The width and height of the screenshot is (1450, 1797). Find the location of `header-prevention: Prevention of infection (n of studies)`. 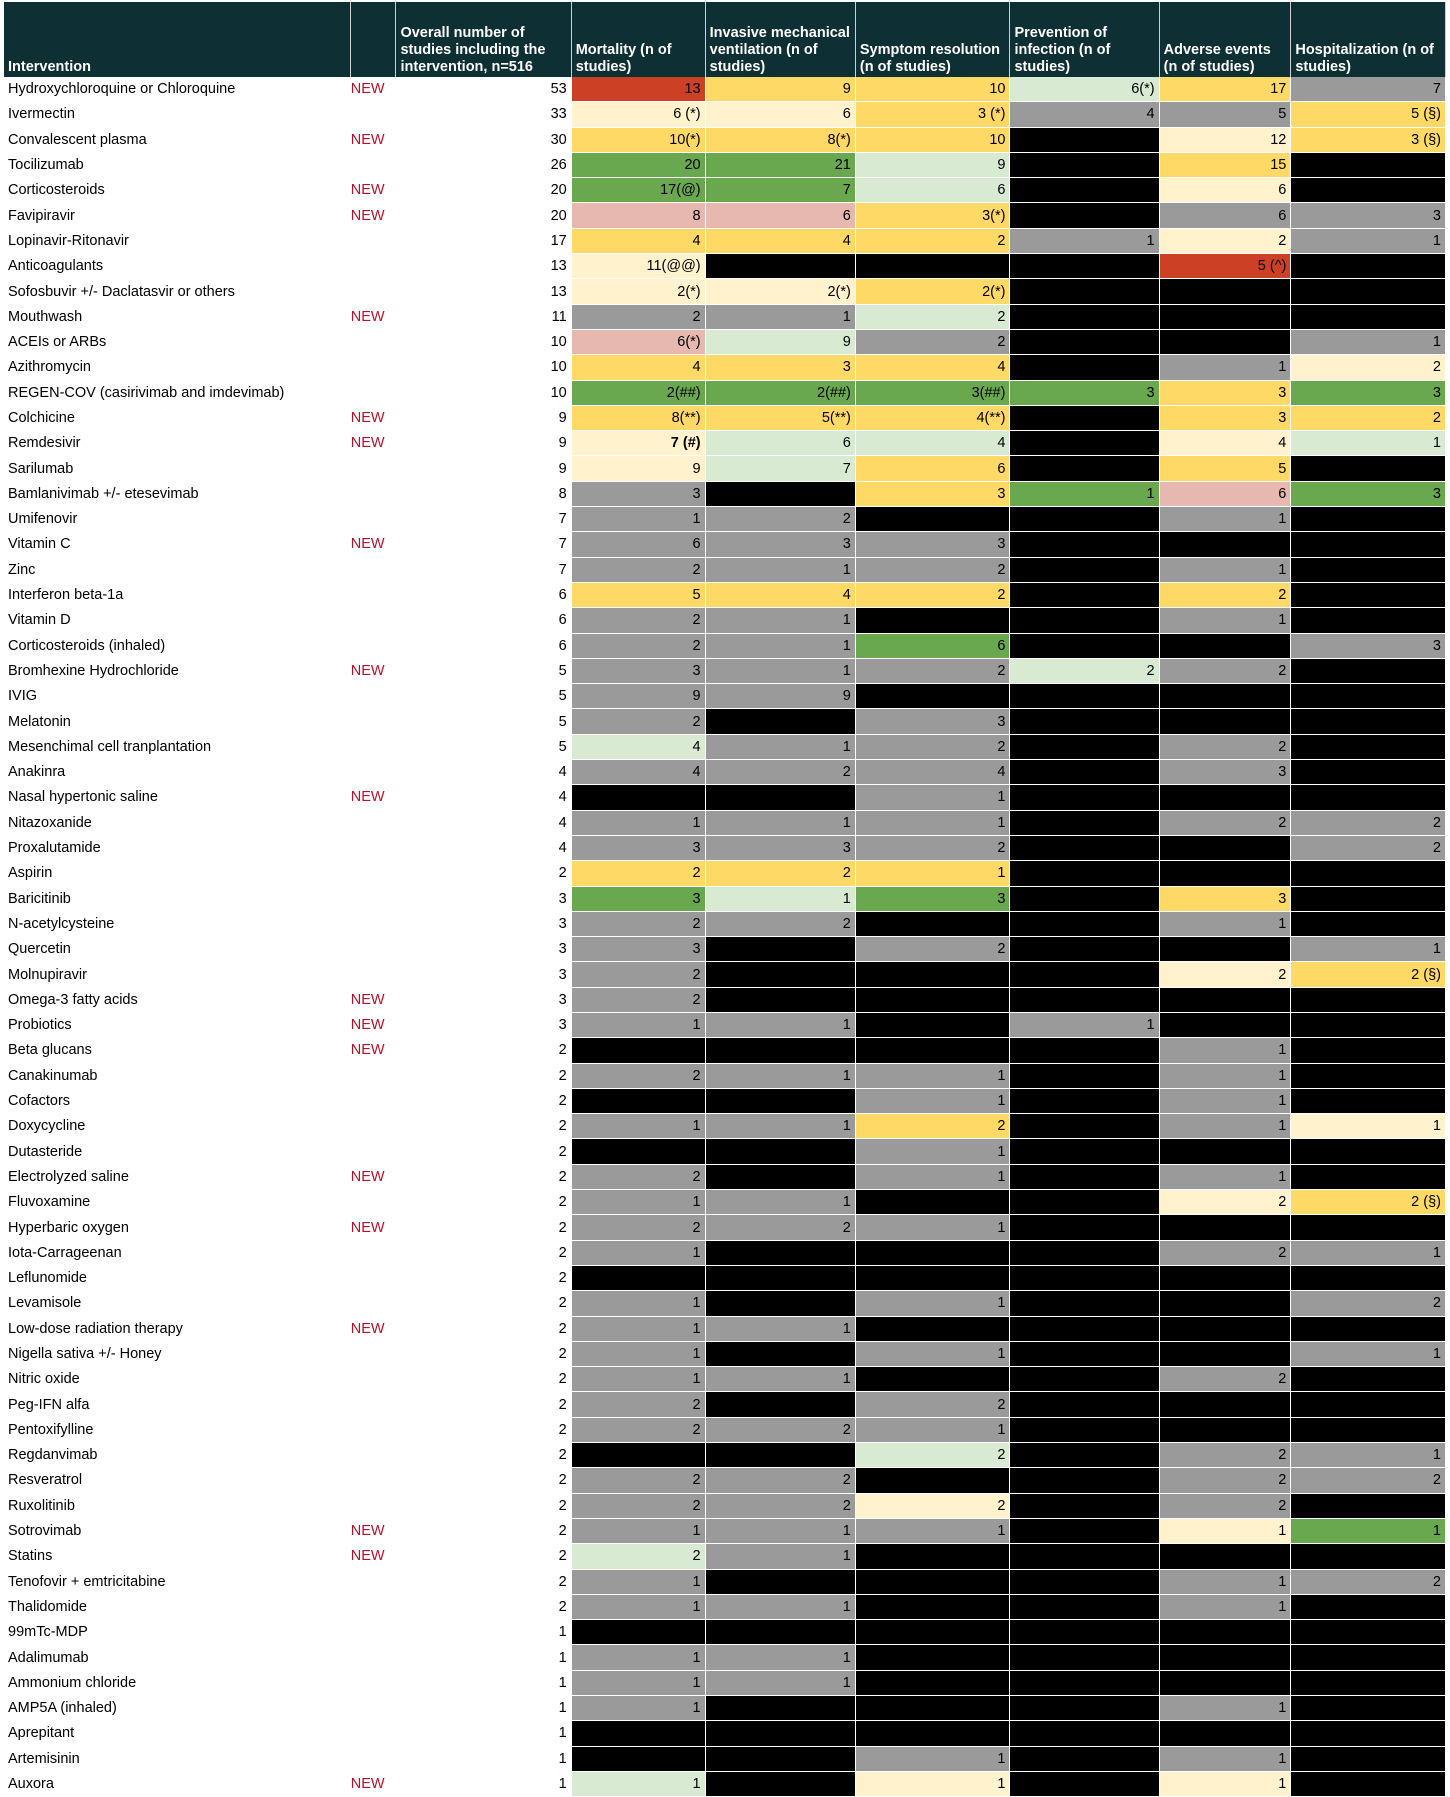

header-prevention: Prevention of infection (n of studies) is located at coordinates (1084, 39).